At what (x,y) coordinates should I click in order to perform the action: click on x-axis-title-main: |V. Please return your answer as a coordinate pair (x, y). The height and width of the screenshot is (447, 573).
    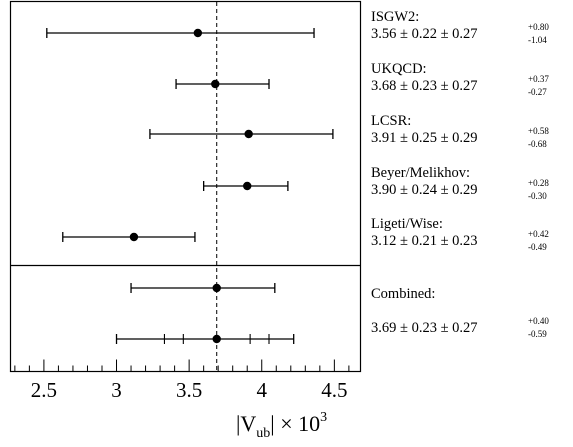
    Looking at the image, I should click on (246, 423).